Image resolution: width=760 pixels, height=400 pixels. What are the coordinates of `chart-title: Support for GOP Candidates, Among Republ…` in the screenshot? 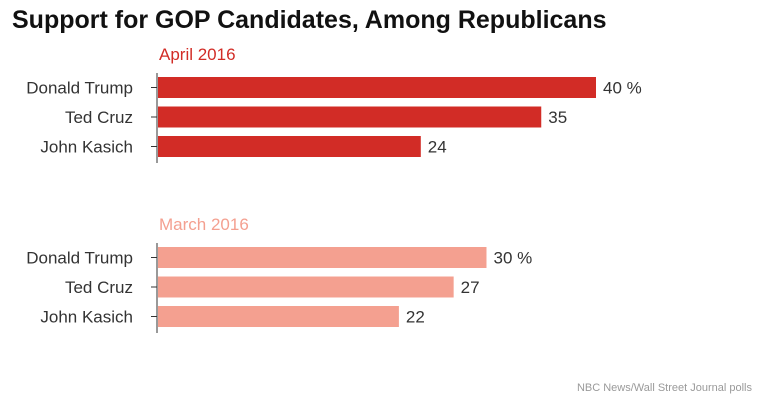 It's located at (309, 20).